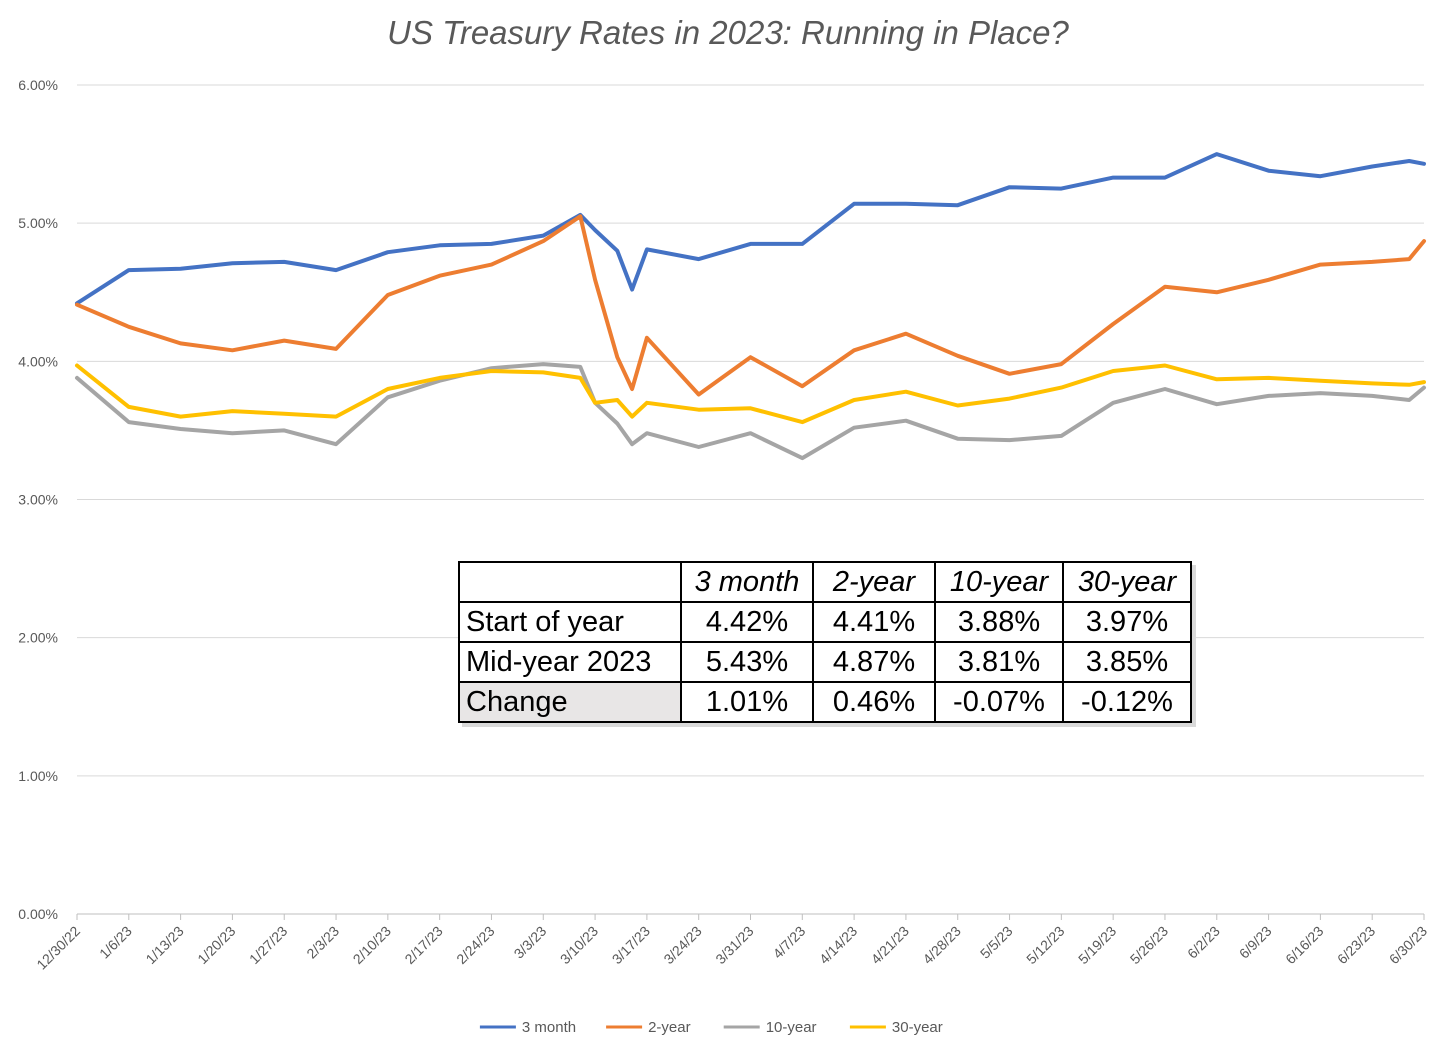 The height and width of the screenshot is (1058, 1456). I want to click on y-tick-label: 0.00%, so click(38, 914).